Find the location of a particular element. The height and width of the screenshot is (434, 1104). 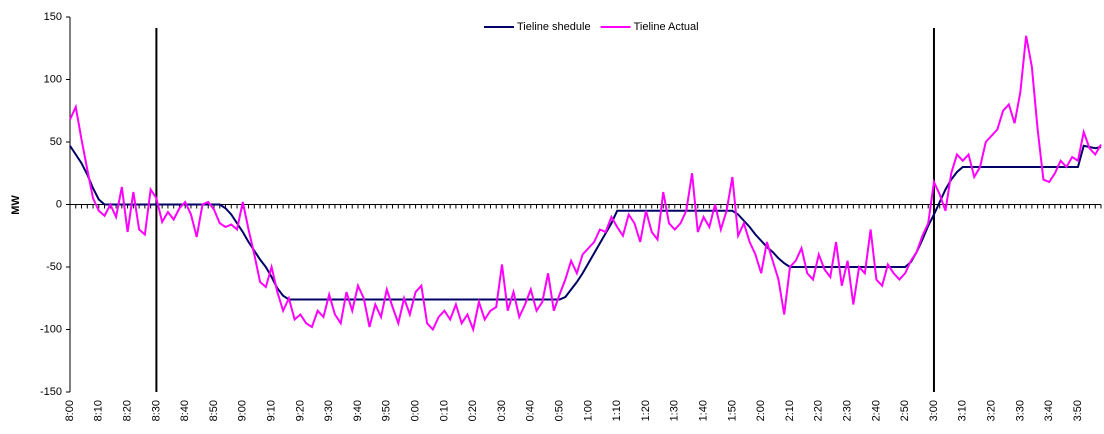

x-tick-label: 1:40 is located at coordinates (703, 410).